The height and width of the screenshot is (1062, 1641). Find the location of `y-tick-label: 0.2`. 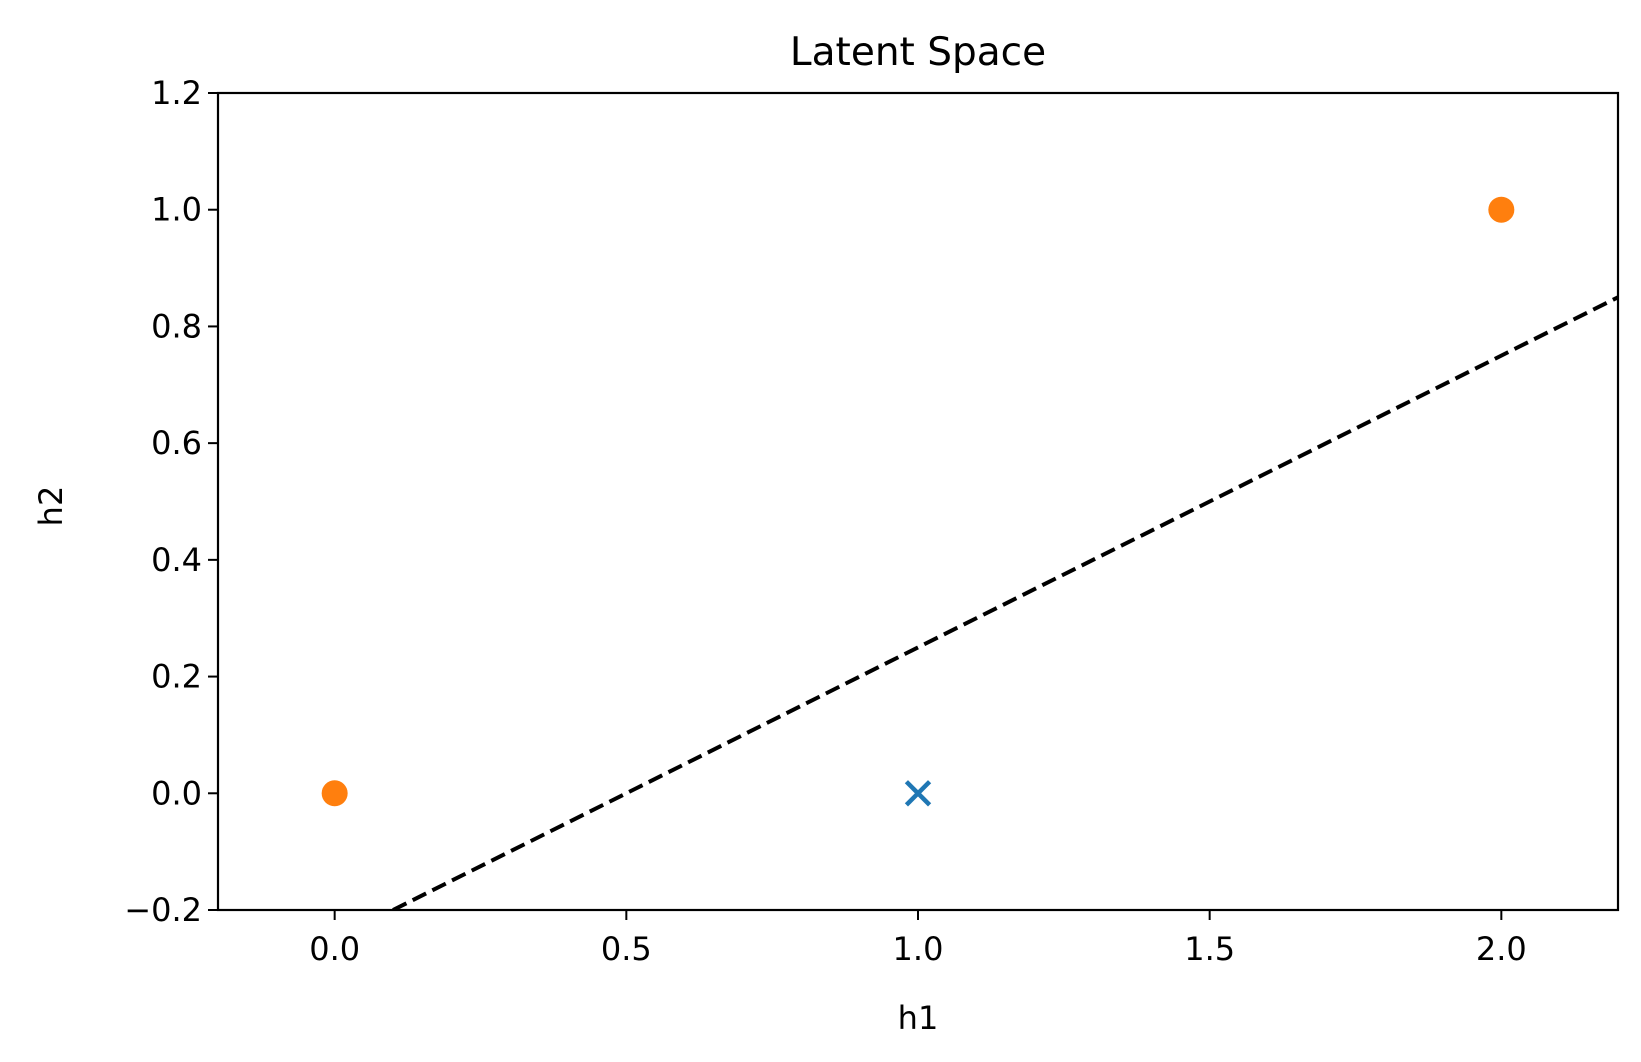

y-tick-label: 0.2 is located at coordinates (176, 677).